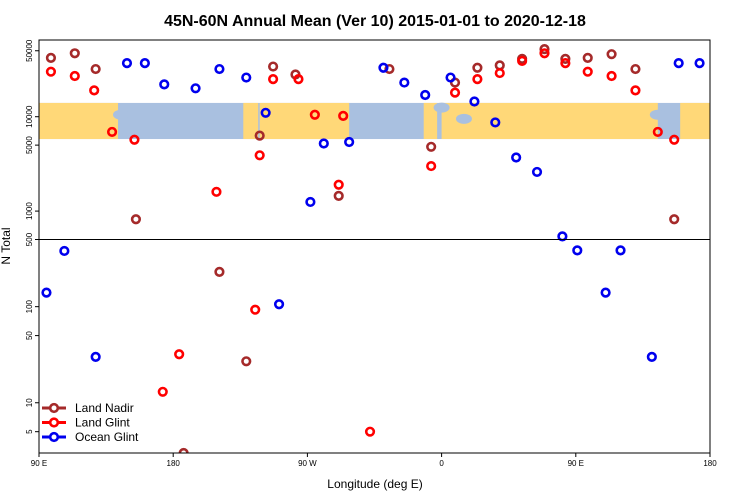 The image size is (750, 500). Describe the element at coordinates (104, 408) in the screenshot. I see `legend-label: Land Nadir` at that location.